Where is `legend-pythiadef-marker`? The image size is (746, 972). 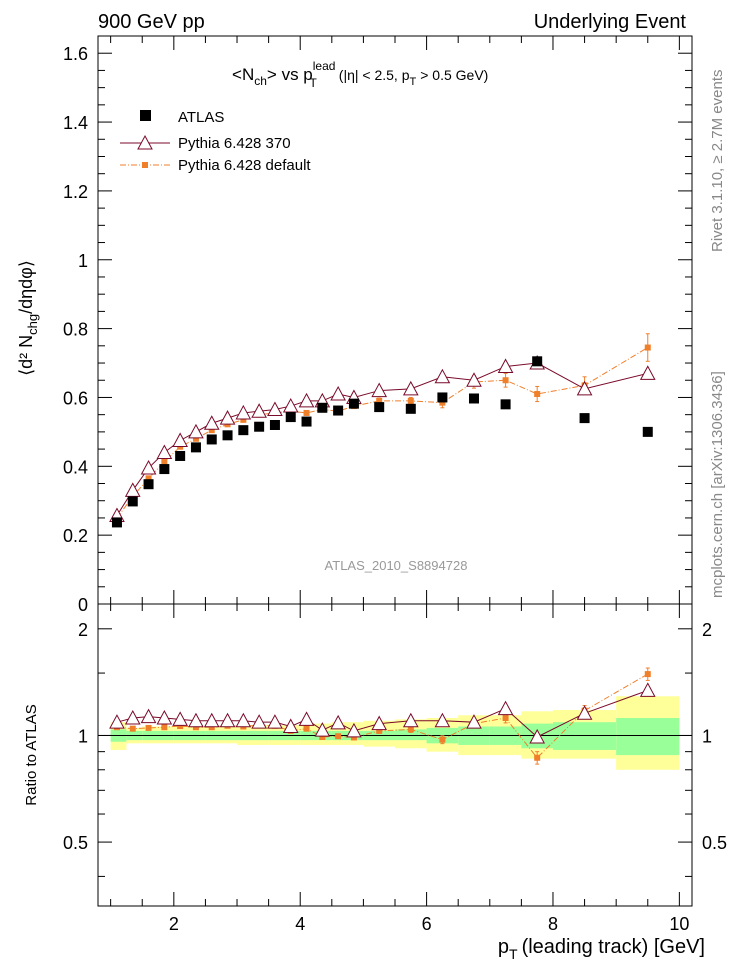
legend-pythiadef-marker is located at coordinates (145, 165).